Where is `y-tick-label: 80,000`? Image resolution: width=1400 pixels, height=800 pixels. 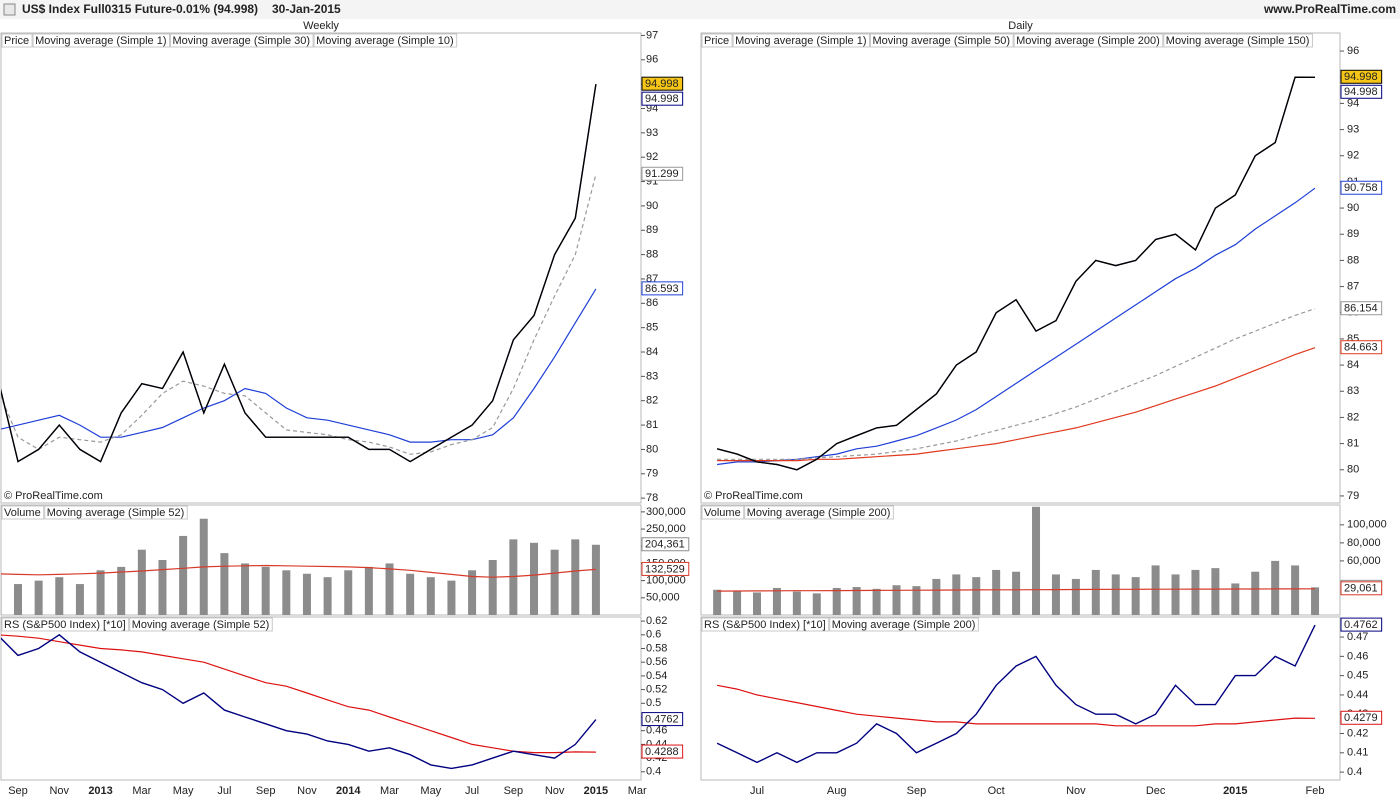 y-tick-label: 80,000 is located at coordinates (1364, 543).